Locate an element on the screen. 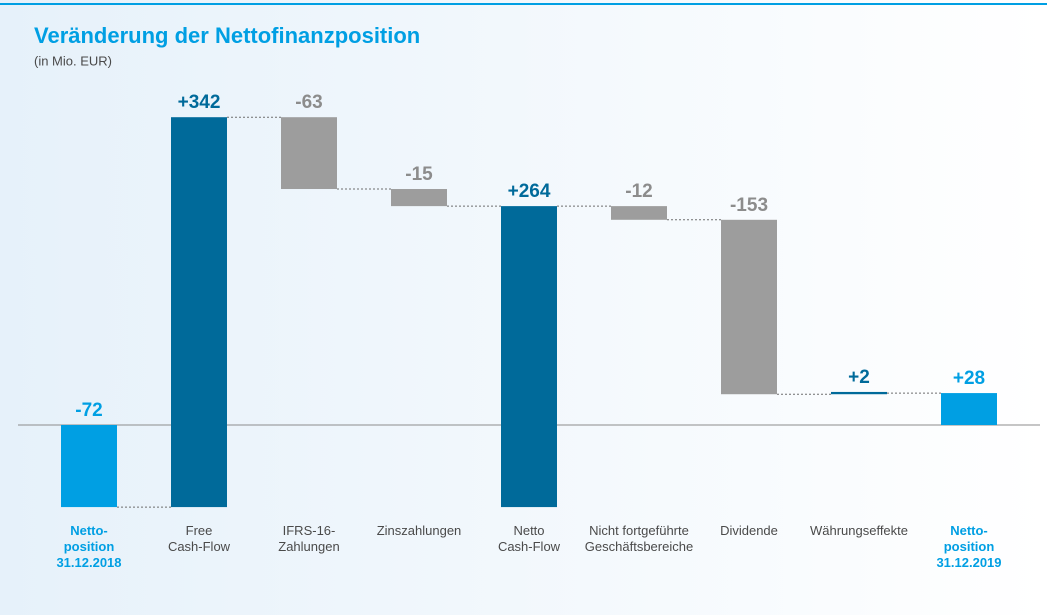 The image size is (1047, 615). value-label: +342 is located at coordinates (199, 102).